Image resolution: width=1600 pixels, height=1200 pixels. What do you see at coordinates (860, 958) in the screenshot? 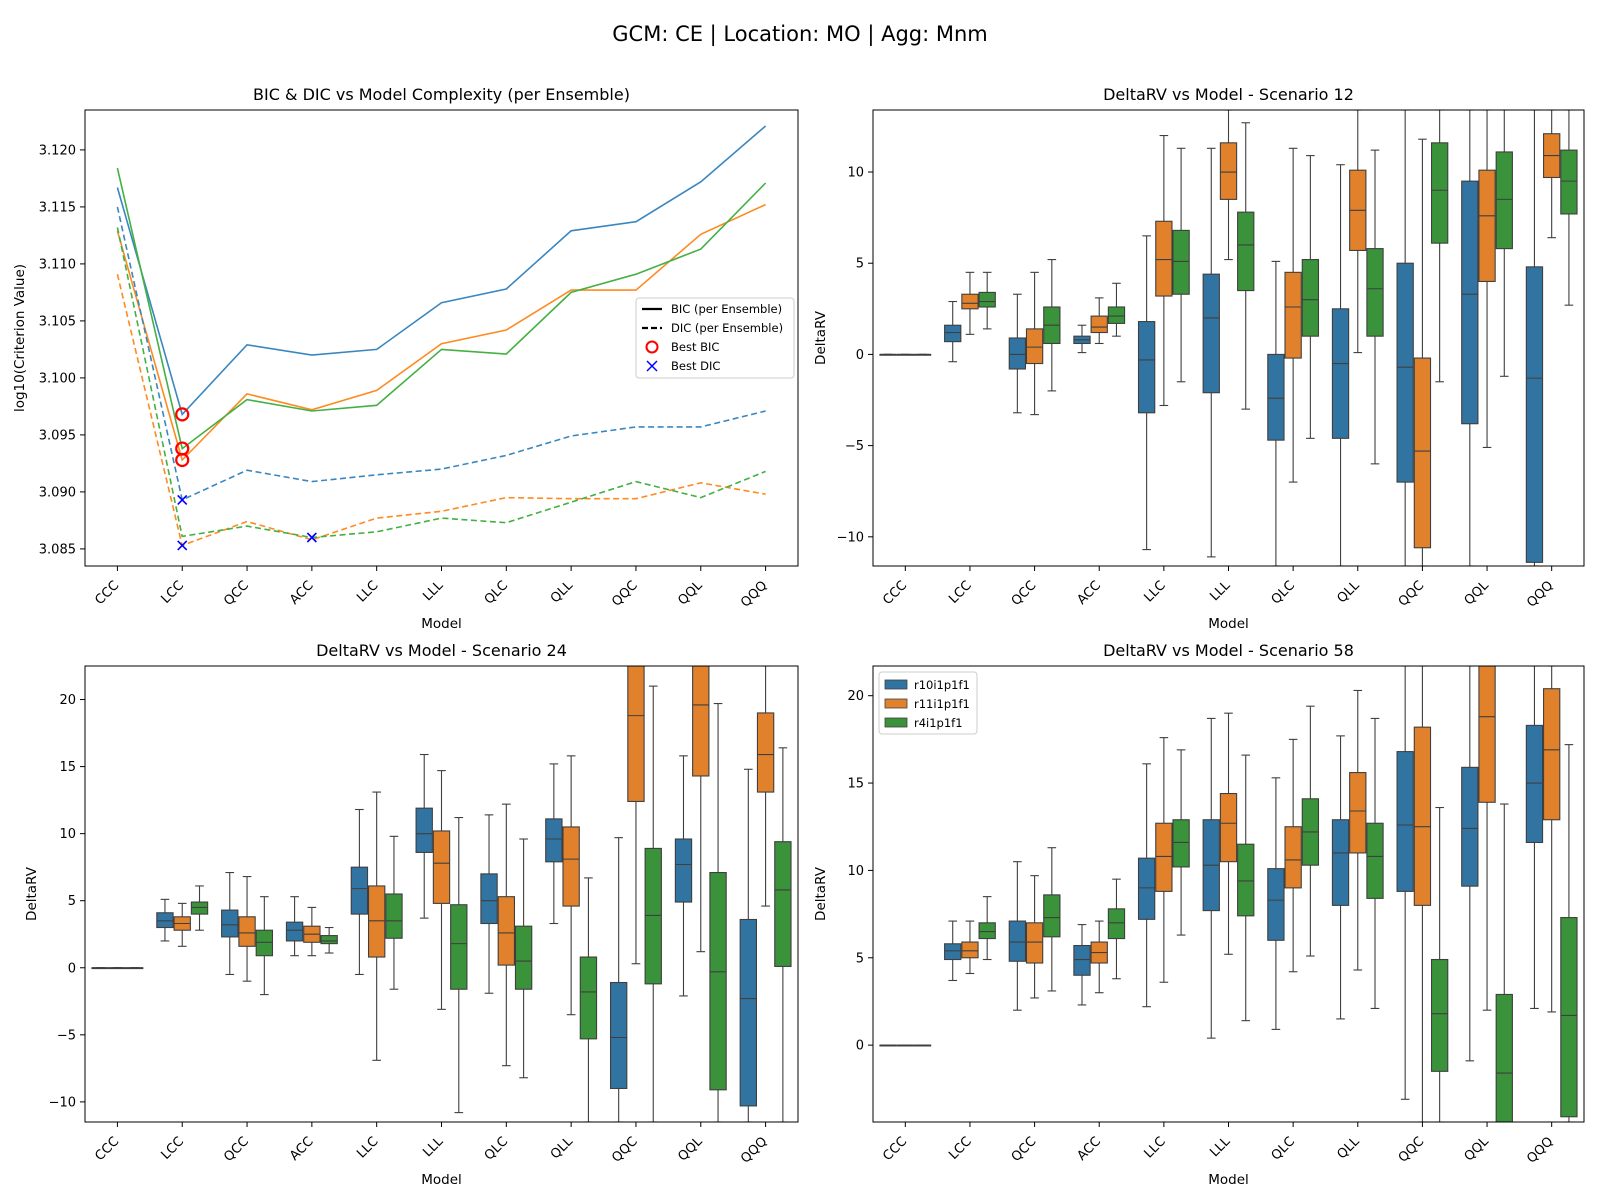
I see `y-tick-label: 5` at bounding box center [860, 958].